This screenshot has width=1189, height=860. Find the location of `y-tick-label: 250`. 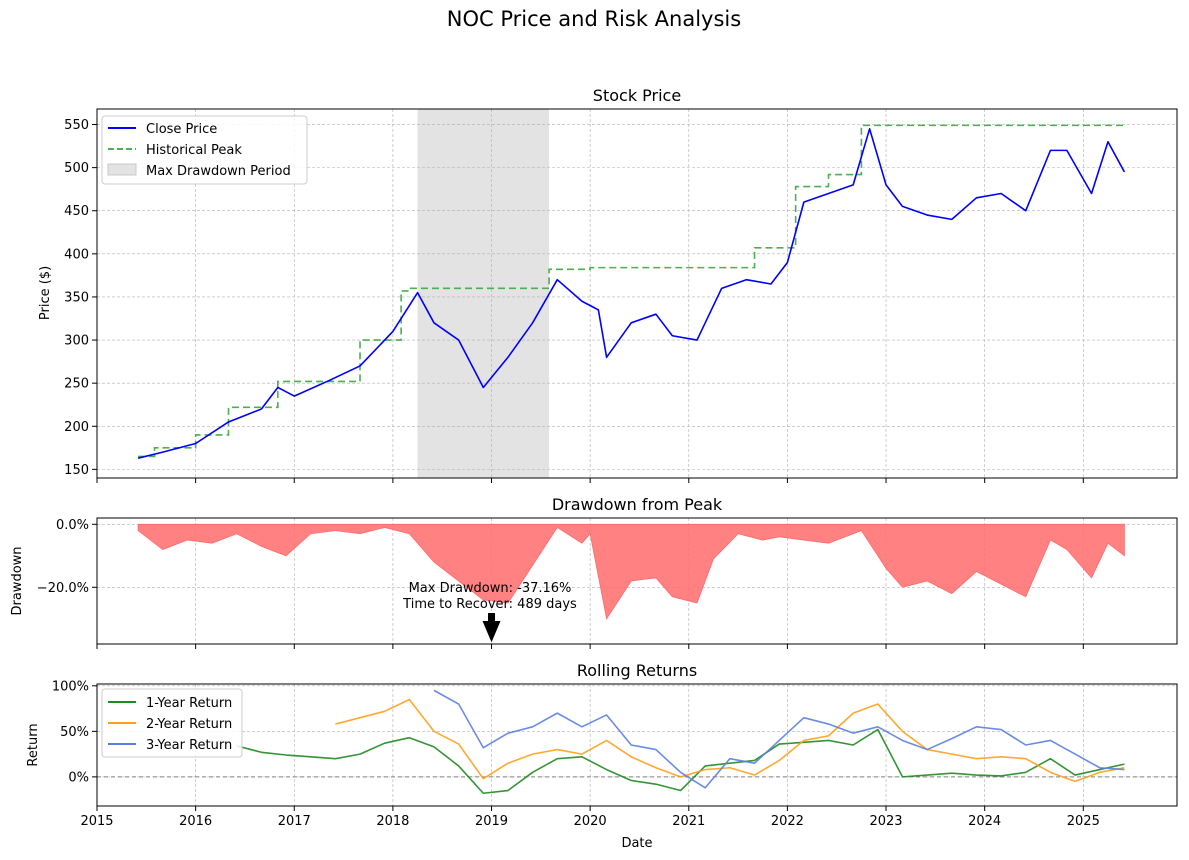

y-tick-label: 250 is located at coordinates (76, 384).